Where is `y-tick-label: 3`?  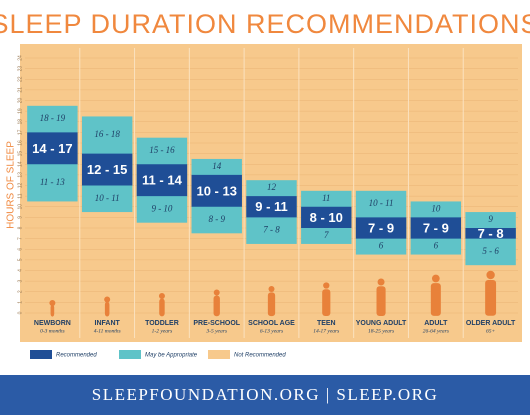
y-tick-label: 3 is located at coordinates (20, 281).